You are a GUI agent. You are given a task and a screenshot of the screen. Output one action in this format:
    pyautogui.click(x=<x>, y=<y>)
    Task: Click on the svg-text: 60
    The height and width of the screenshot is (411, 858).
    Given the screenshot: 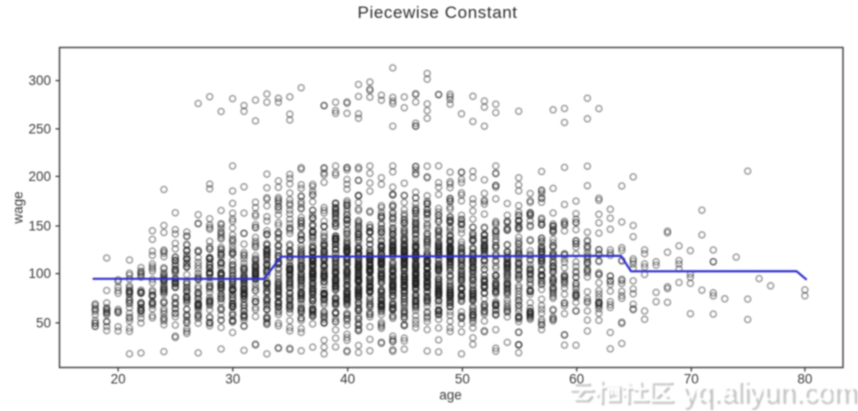 What is the action you would take?
    pyautogui.click(x=576, y=378)
    